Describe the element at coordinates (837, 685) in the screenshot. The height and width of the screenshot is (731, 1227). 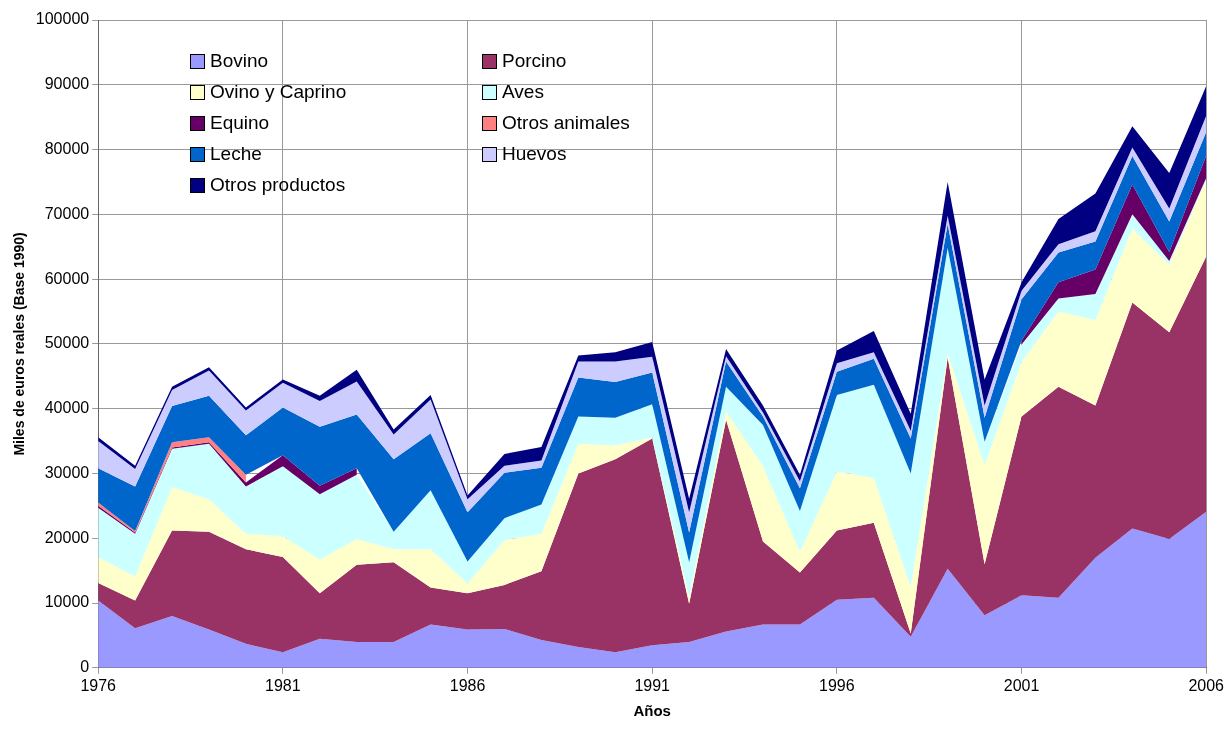
I see `x-tick-label: 1996` at that location.